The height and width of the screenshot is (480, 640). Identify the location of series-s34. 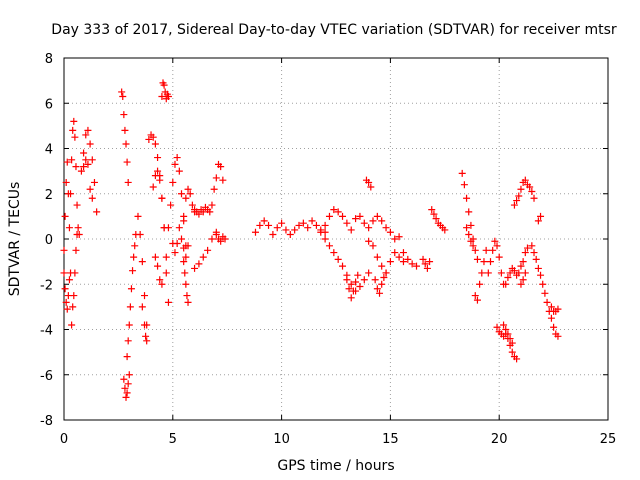
(469, 216).